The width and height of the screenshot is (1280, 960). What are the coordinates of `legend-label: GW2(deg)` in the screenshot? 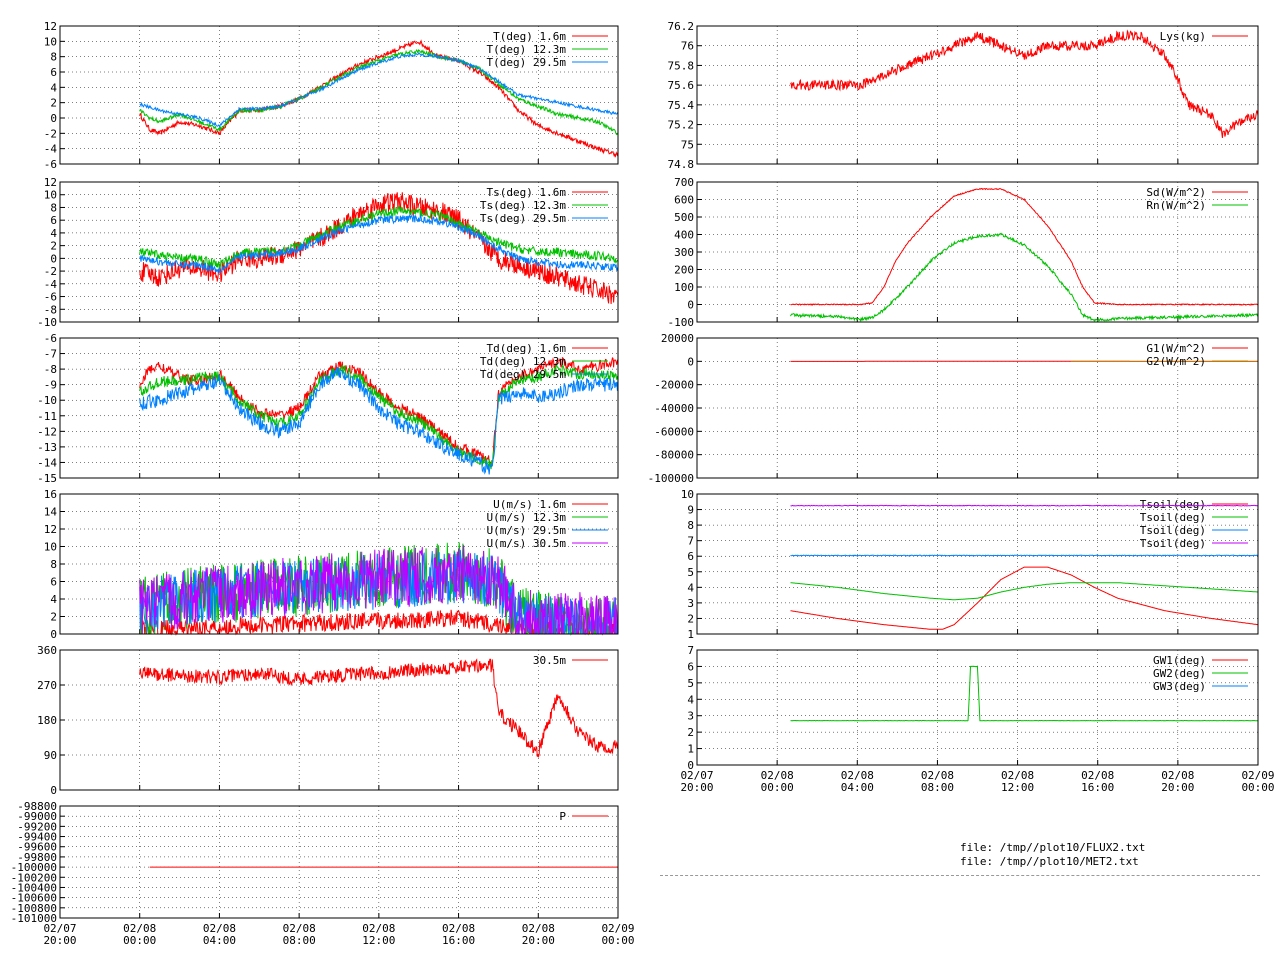 It's located at (1179, 673).